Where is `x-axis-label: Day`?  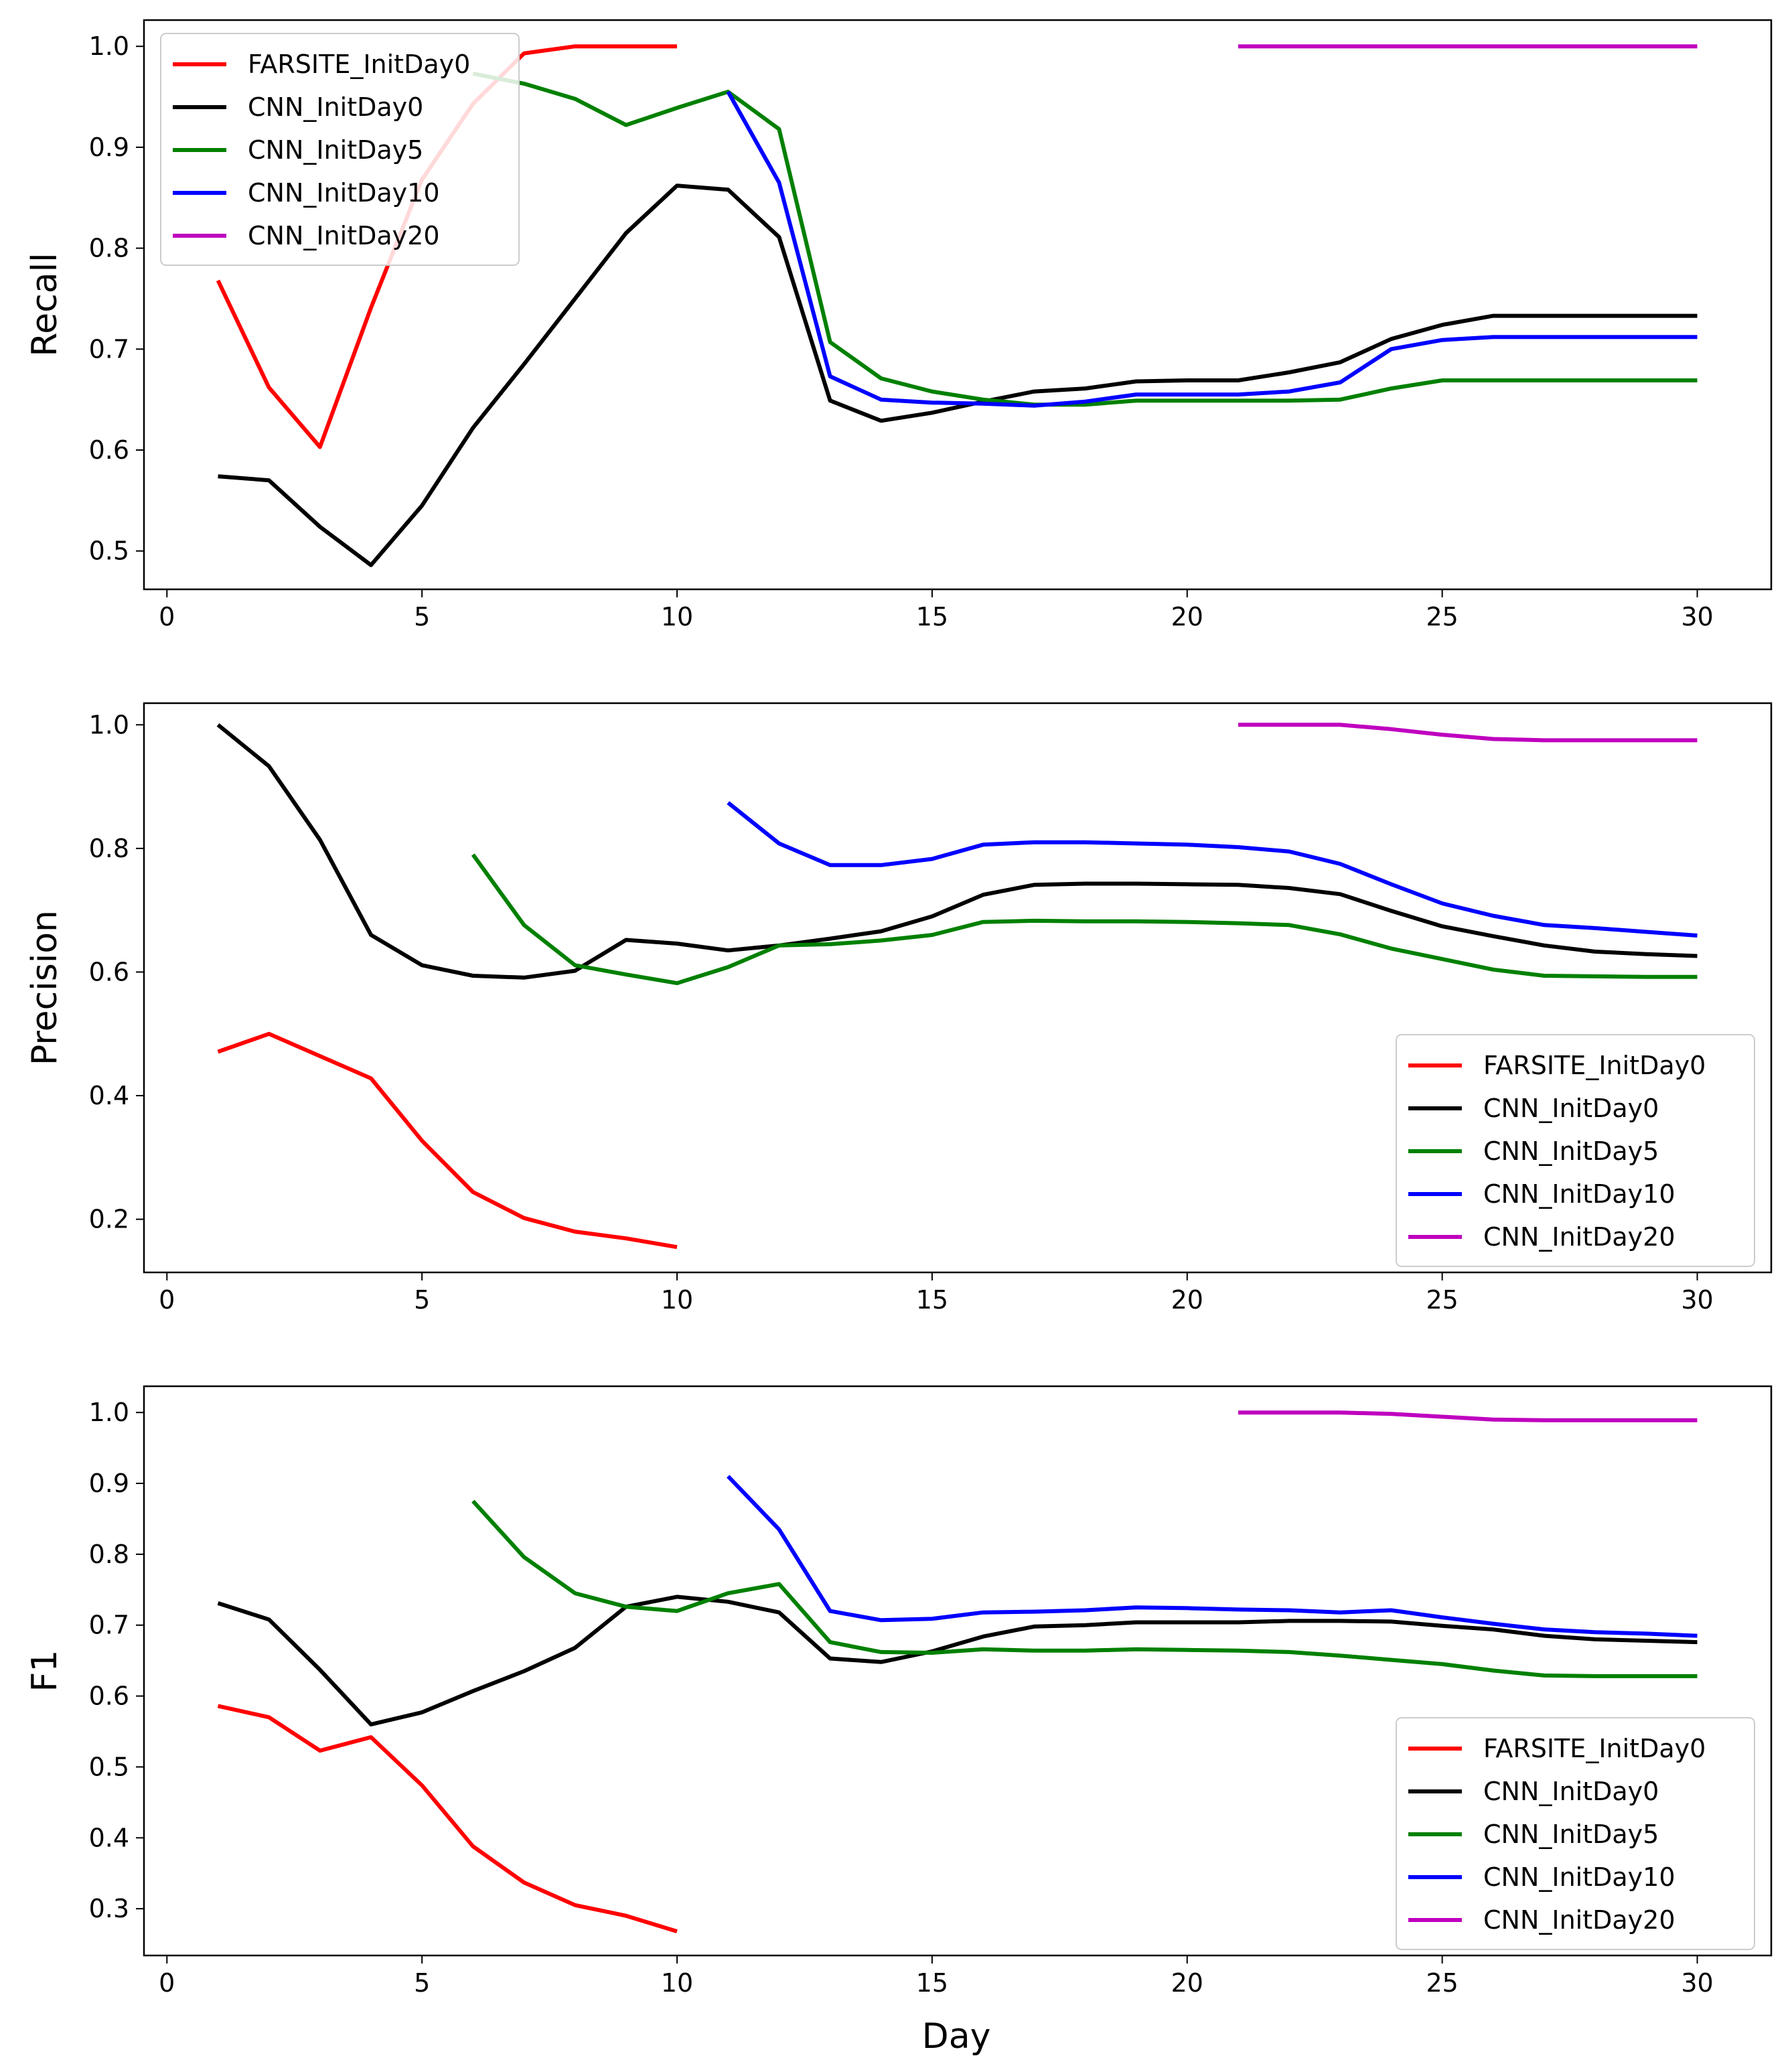
x-axis-label: Day is located at coordinates (956, 2037).